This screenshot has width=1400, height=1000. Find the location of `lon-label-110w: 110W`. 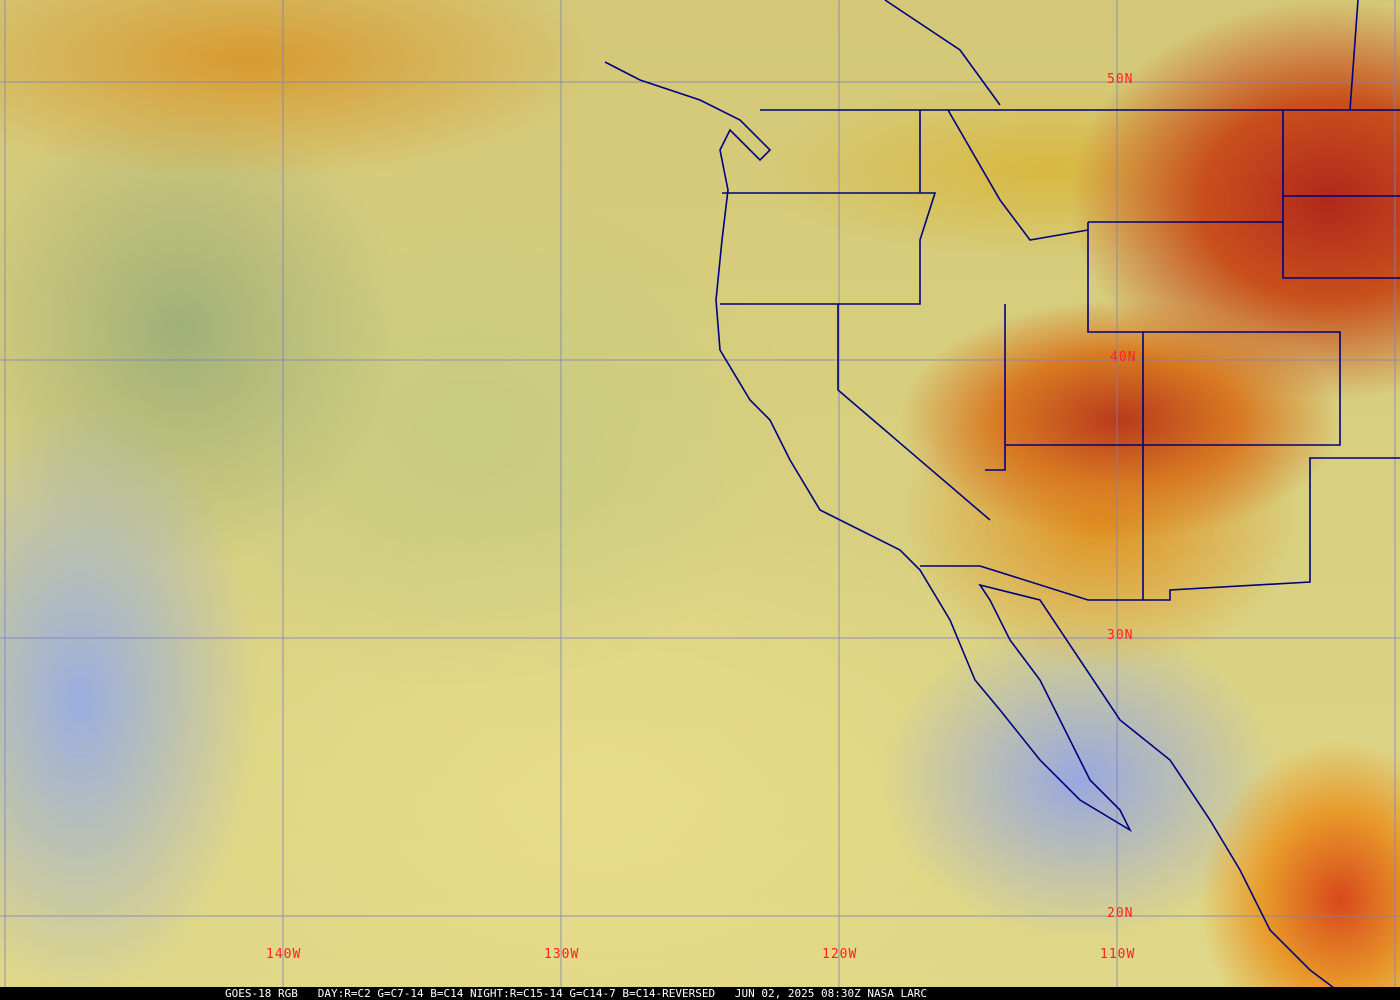

lon-label-110w: 110W is located at coordinates (1118, 954).